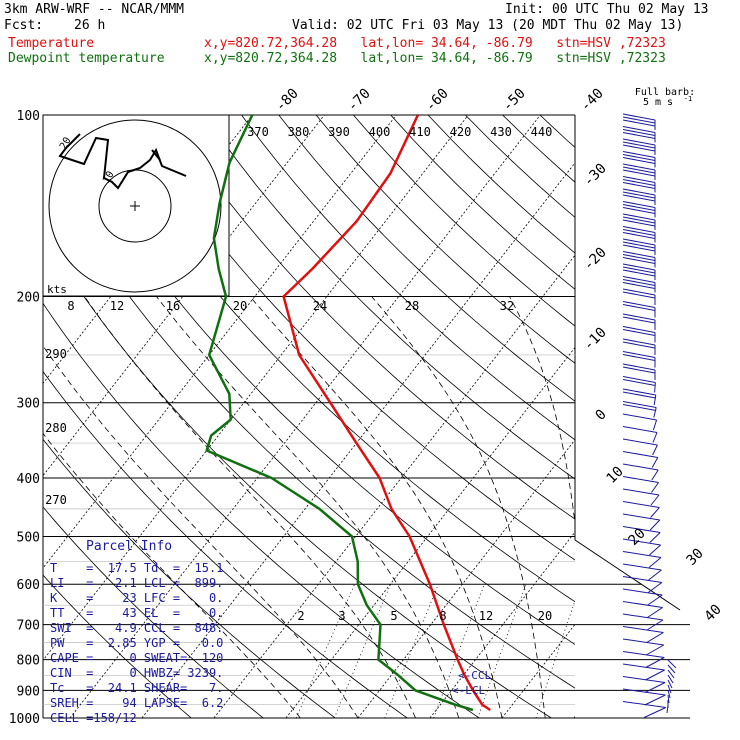 This screenshot has height=740, width=740. Describe the element at coordinates (442, 616) in the screenshot. I see `mixing-label-8: 8` at that location.